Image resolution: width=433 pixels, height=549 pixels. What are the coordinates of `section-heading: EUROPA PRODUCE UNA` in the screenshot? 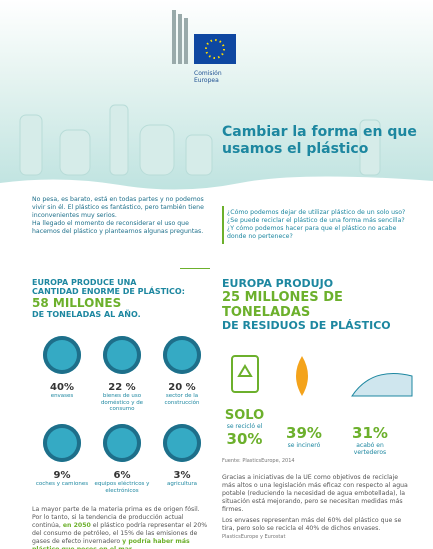 It's located at (84, 282).